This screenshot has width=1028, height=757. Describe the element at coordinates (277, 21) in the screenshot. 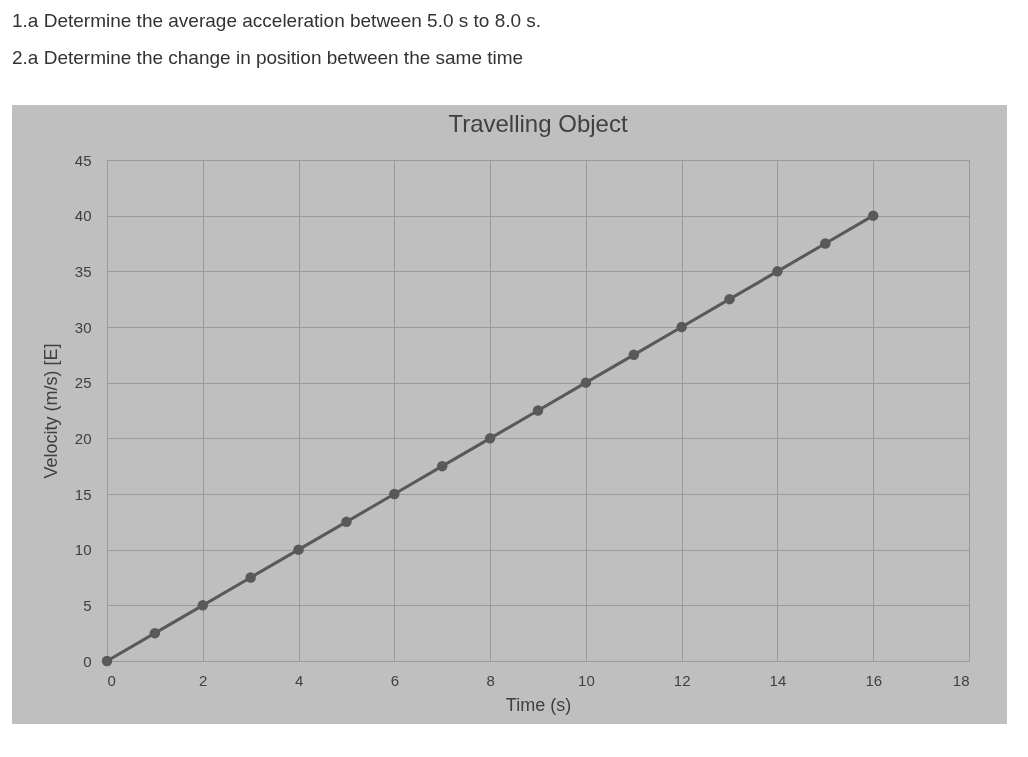

I see `text: 1.a Determine the average acceleration between 5.0 s to 8.0 s.` at that location.